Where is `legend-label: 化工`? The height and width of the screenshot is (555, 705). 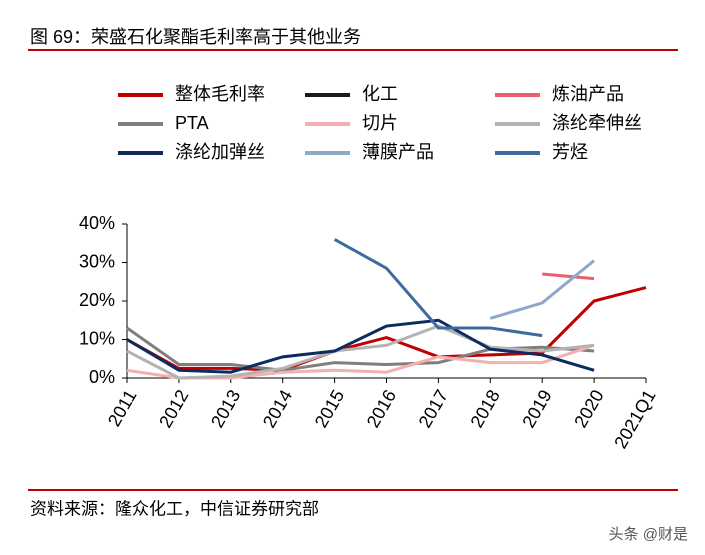
legend-label: 化工 is located at coordinates (380, 94).